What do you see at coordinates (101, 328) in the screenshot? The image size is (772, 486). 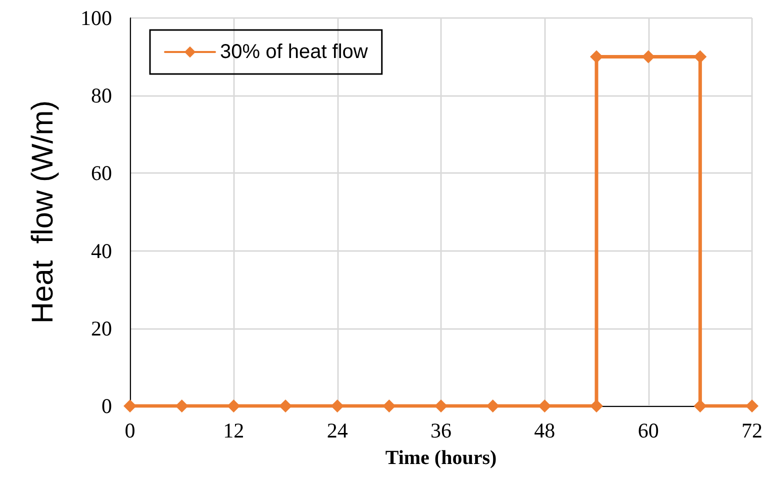 I see `y-tick-label: 20` at bounding box center [101, 328].